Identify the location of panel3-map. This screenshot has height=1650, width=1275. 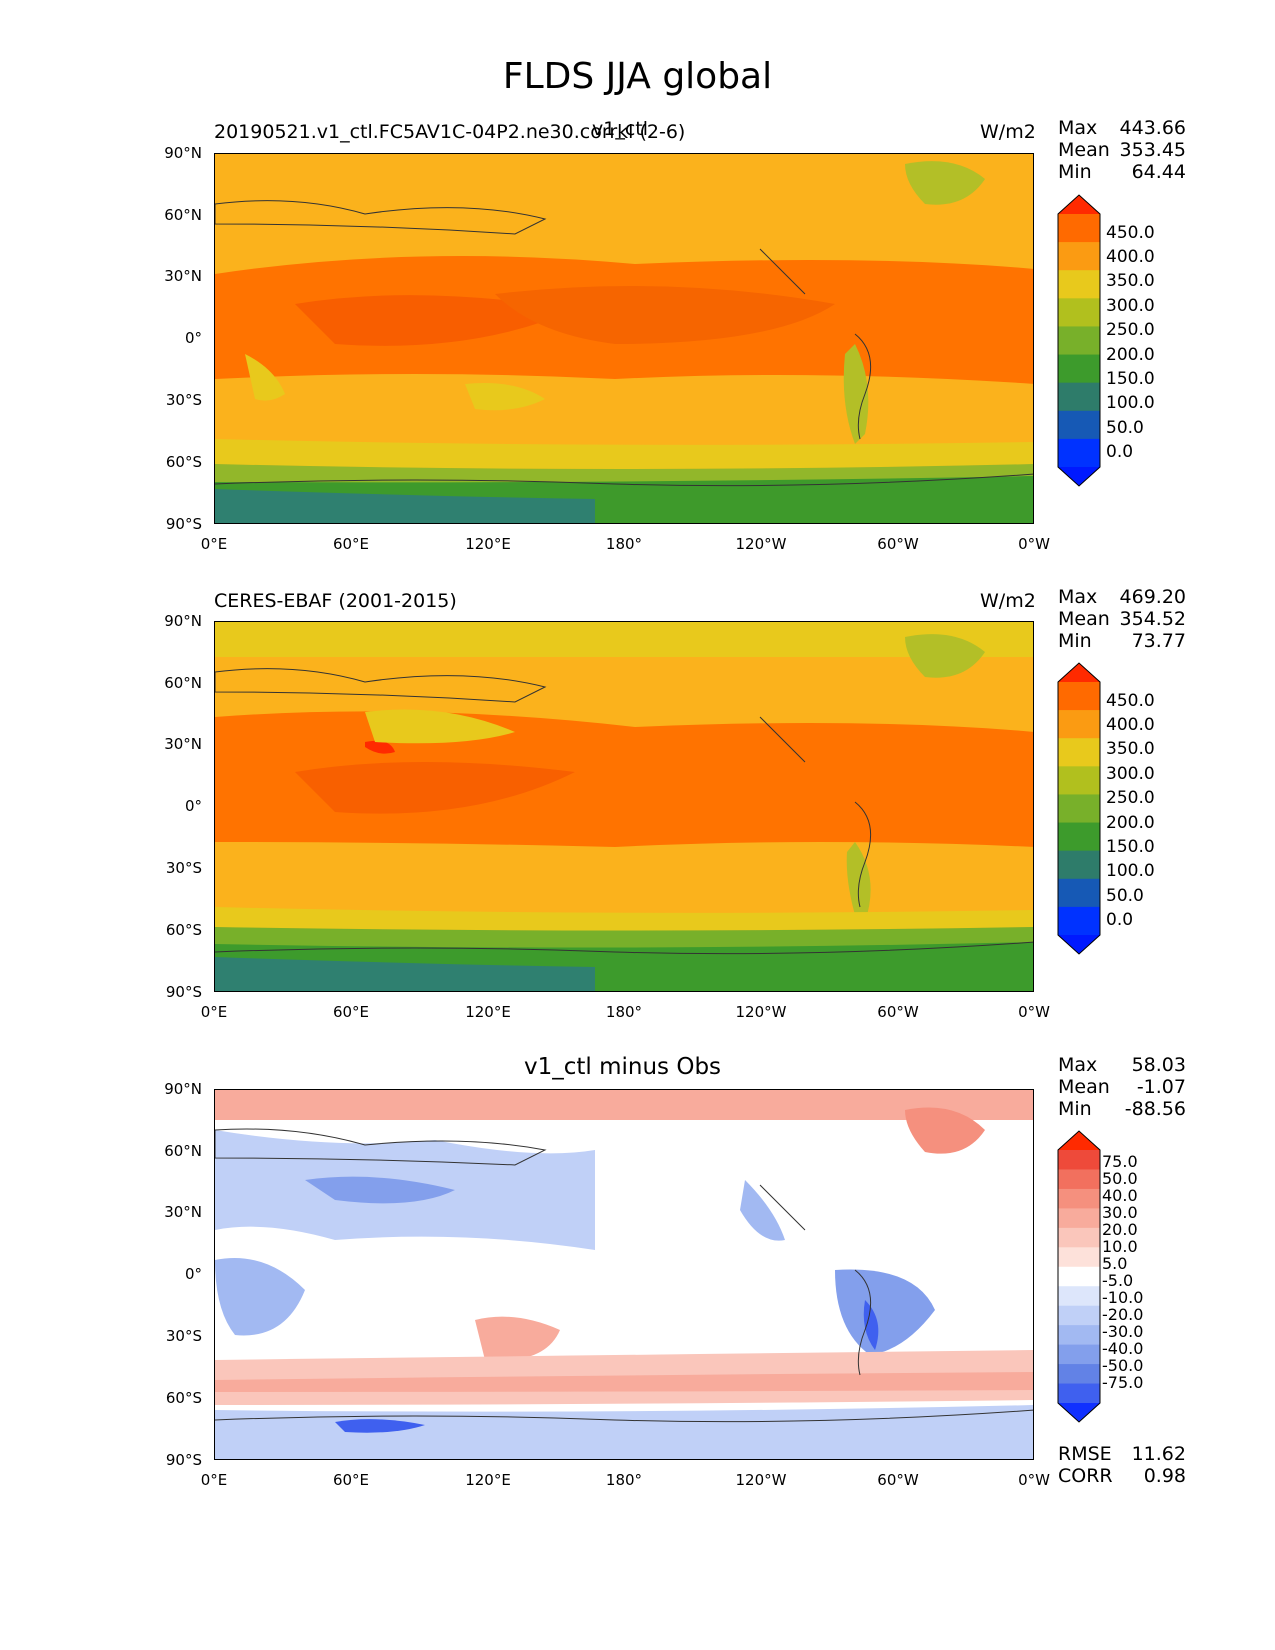
(624, 1274).